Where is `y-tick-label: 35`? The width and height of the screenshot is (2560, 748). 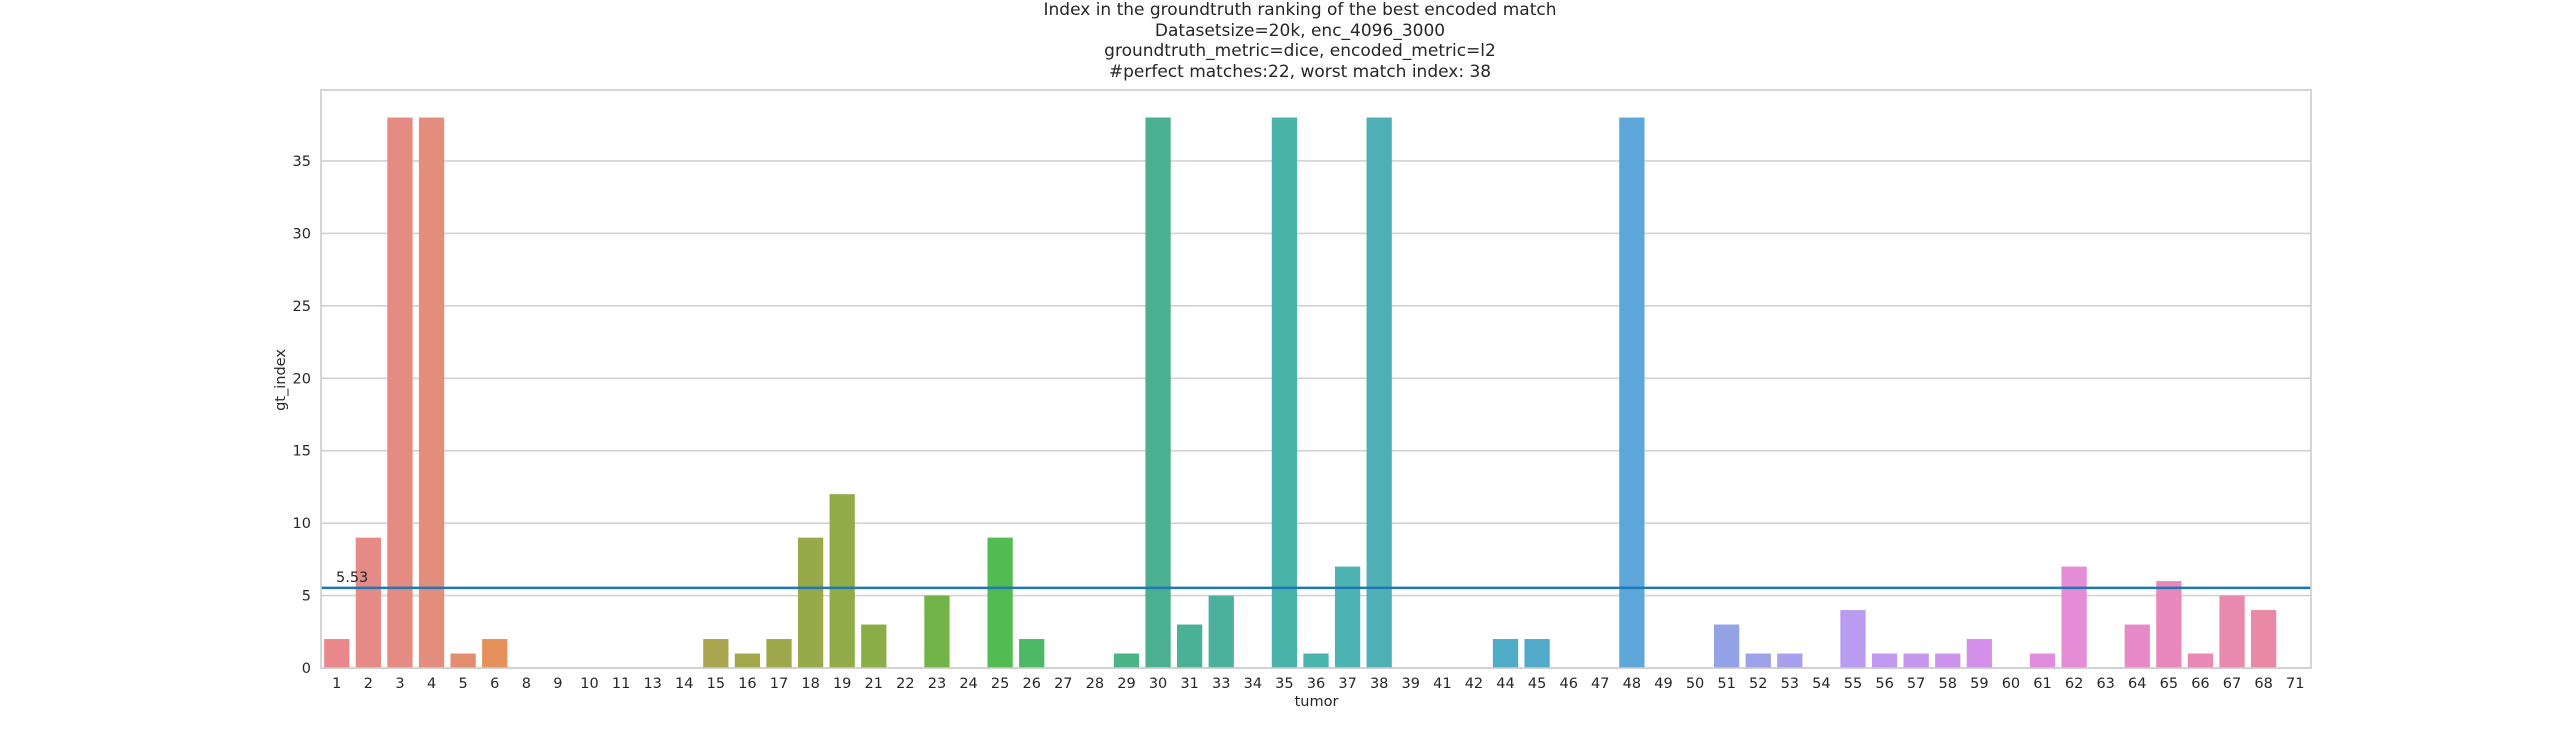
y-tick-label: 35 is located at coordinates (302, 162).